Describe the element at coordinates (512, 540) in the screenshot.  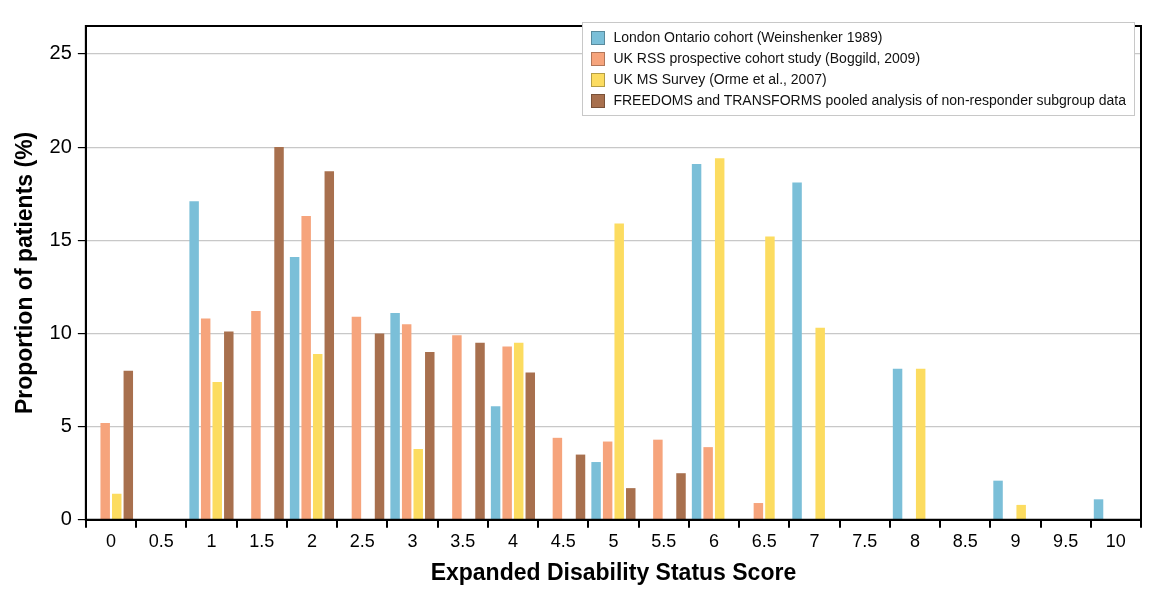
I see `x-tick-label: 4` at that location.